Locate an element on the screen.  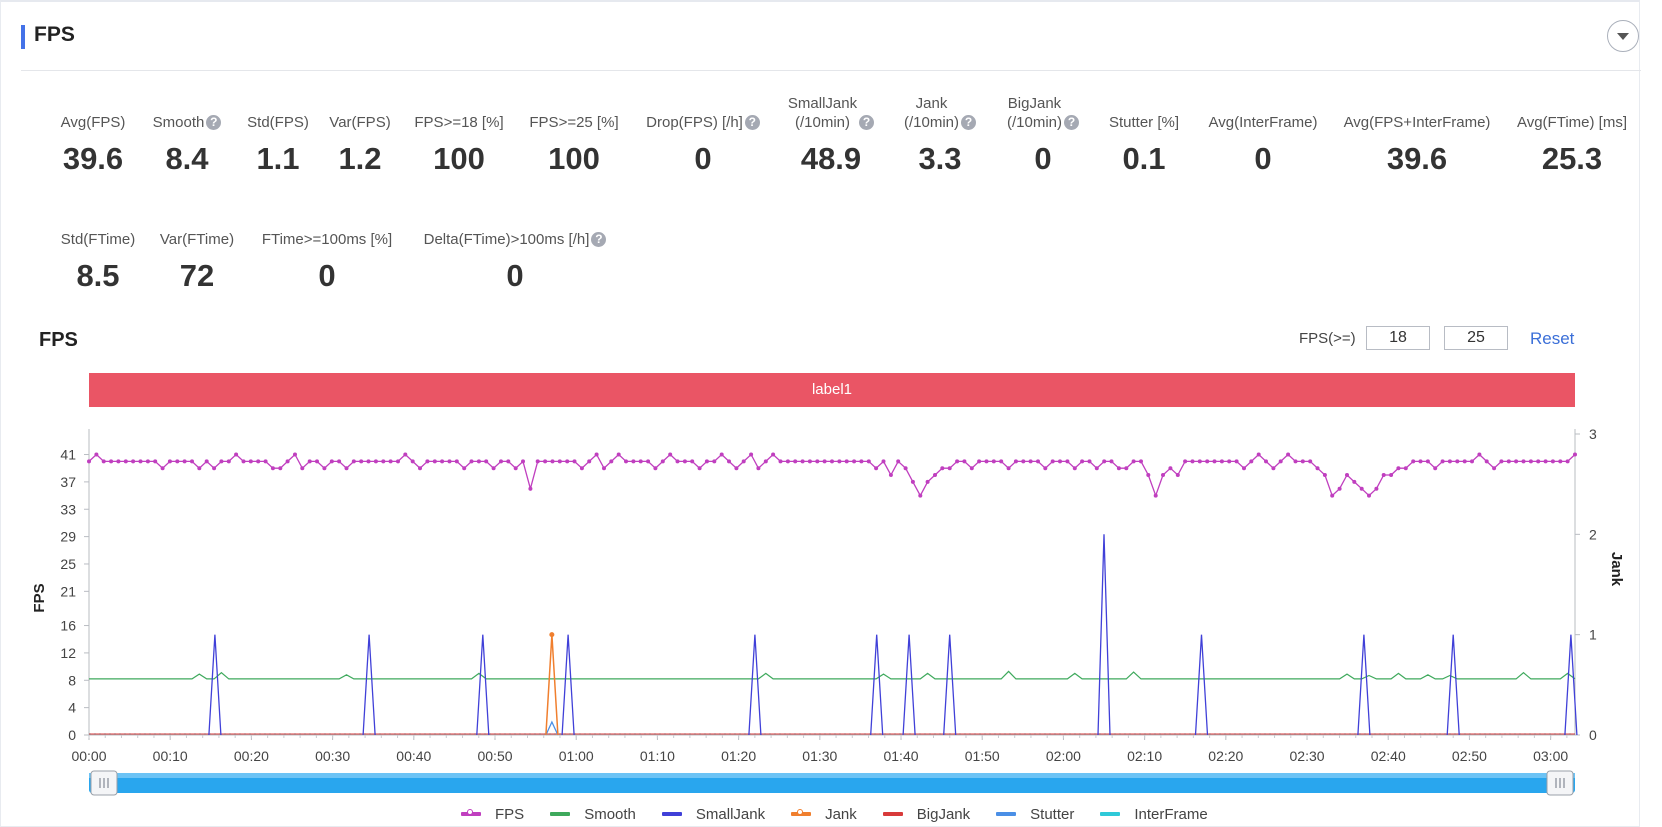
metric-label: FPS>=25 [%] is located at coordinates (574, 112).